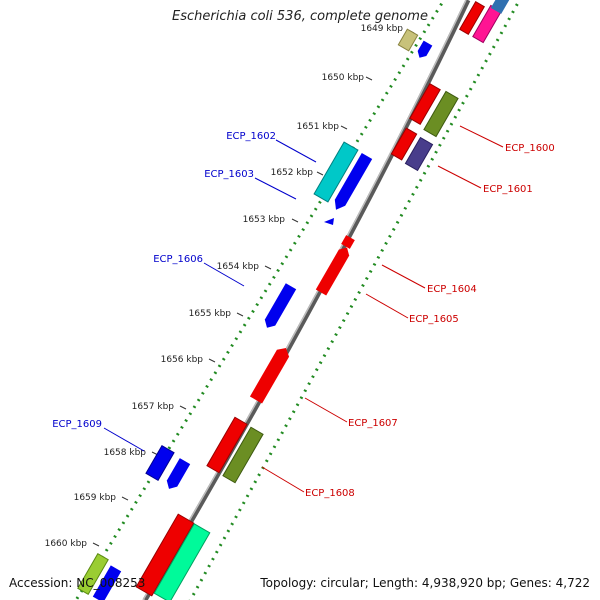  I want to click on gene-label-ecp-1608: ECP_1608, so click(330, 493).